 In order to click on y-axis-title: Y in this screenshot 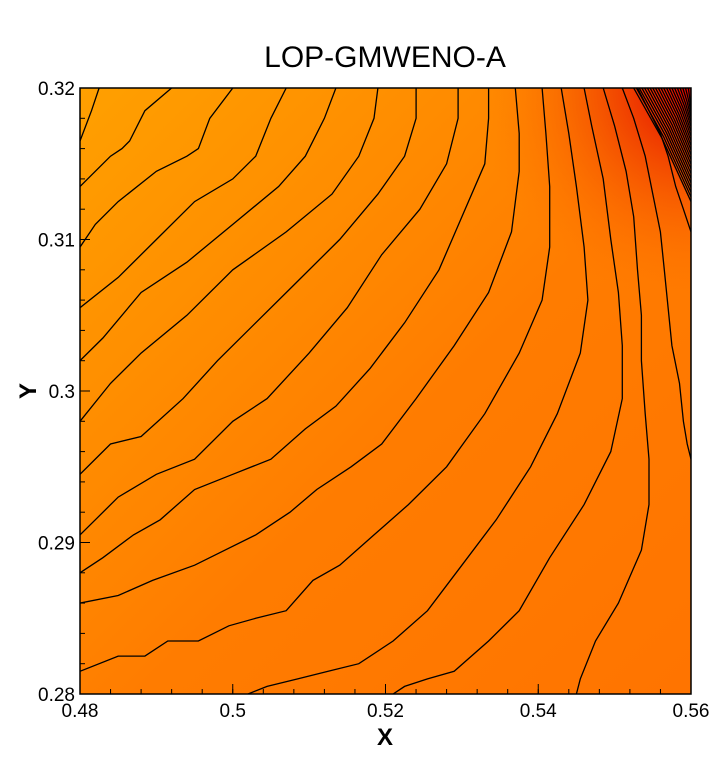, I will do `click(28, 391)`.